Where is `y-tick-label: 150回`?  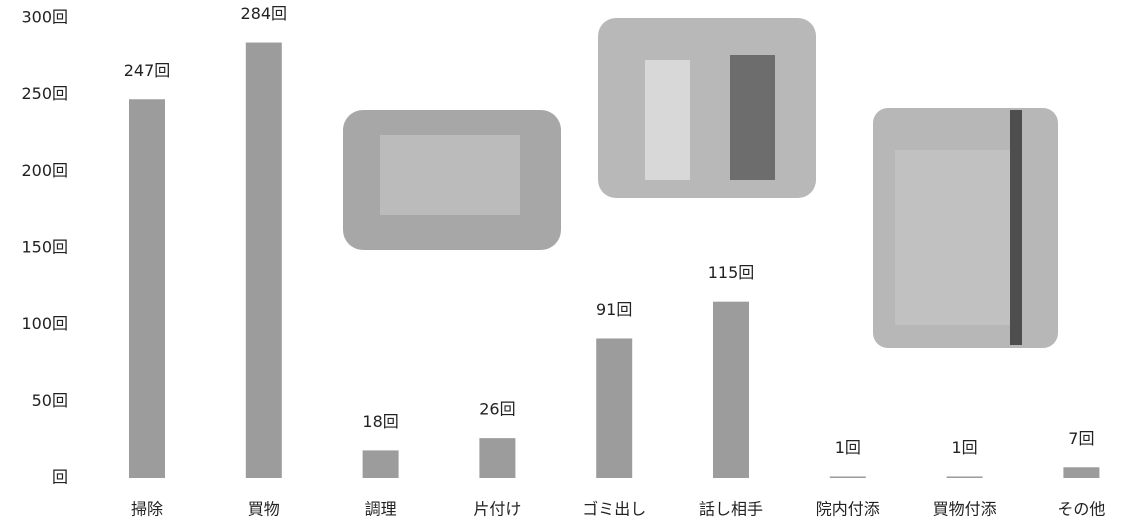 y-tick-label: 150回 is located at coordinates (44, 247).